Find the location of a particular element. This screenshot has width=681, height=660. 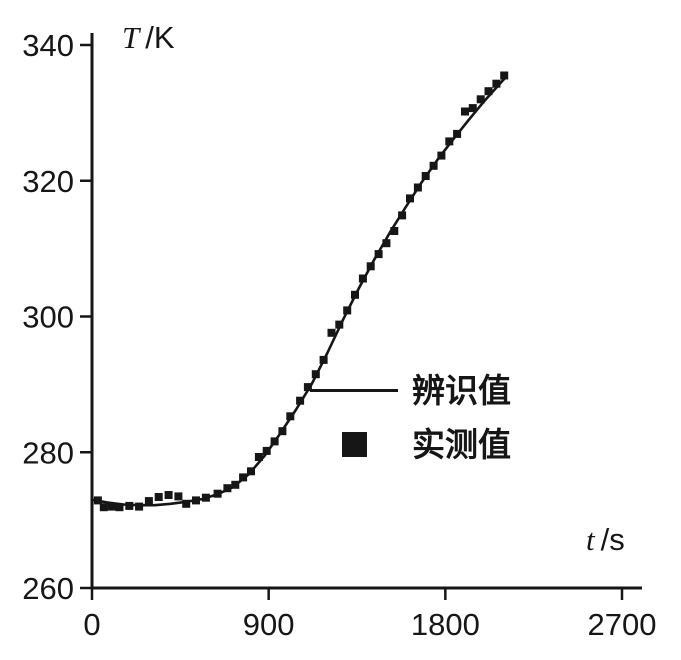

legend: 辨识值 实测值 is located at coordinates (410, 418).